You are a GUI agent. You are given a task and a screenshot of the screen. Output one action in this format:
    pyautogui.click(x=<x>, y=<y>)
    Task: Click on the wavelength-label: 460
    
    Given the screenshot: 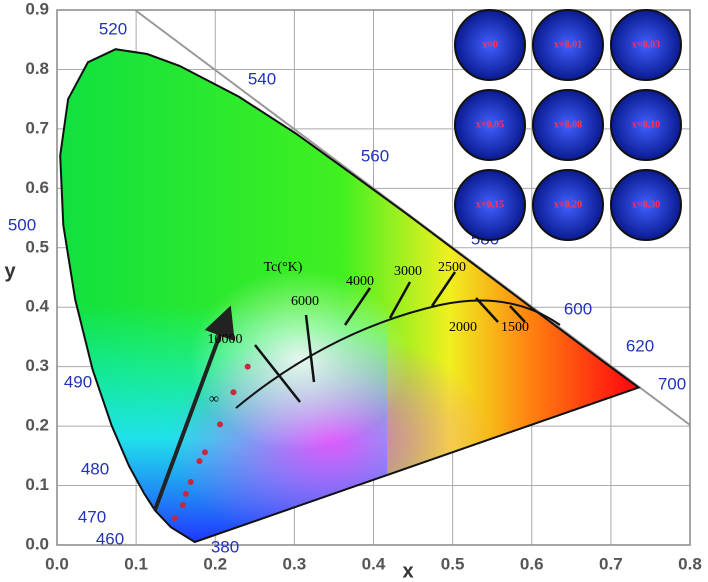 What is the action you would take?
    pyautogui.click(x=110, y=538)
    